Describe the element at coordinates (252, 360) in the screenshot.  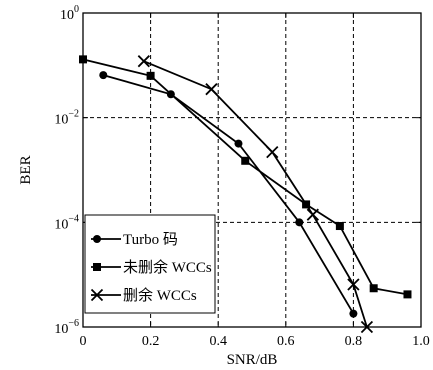
I see `x-axis-label: SNR/dB` at that location.